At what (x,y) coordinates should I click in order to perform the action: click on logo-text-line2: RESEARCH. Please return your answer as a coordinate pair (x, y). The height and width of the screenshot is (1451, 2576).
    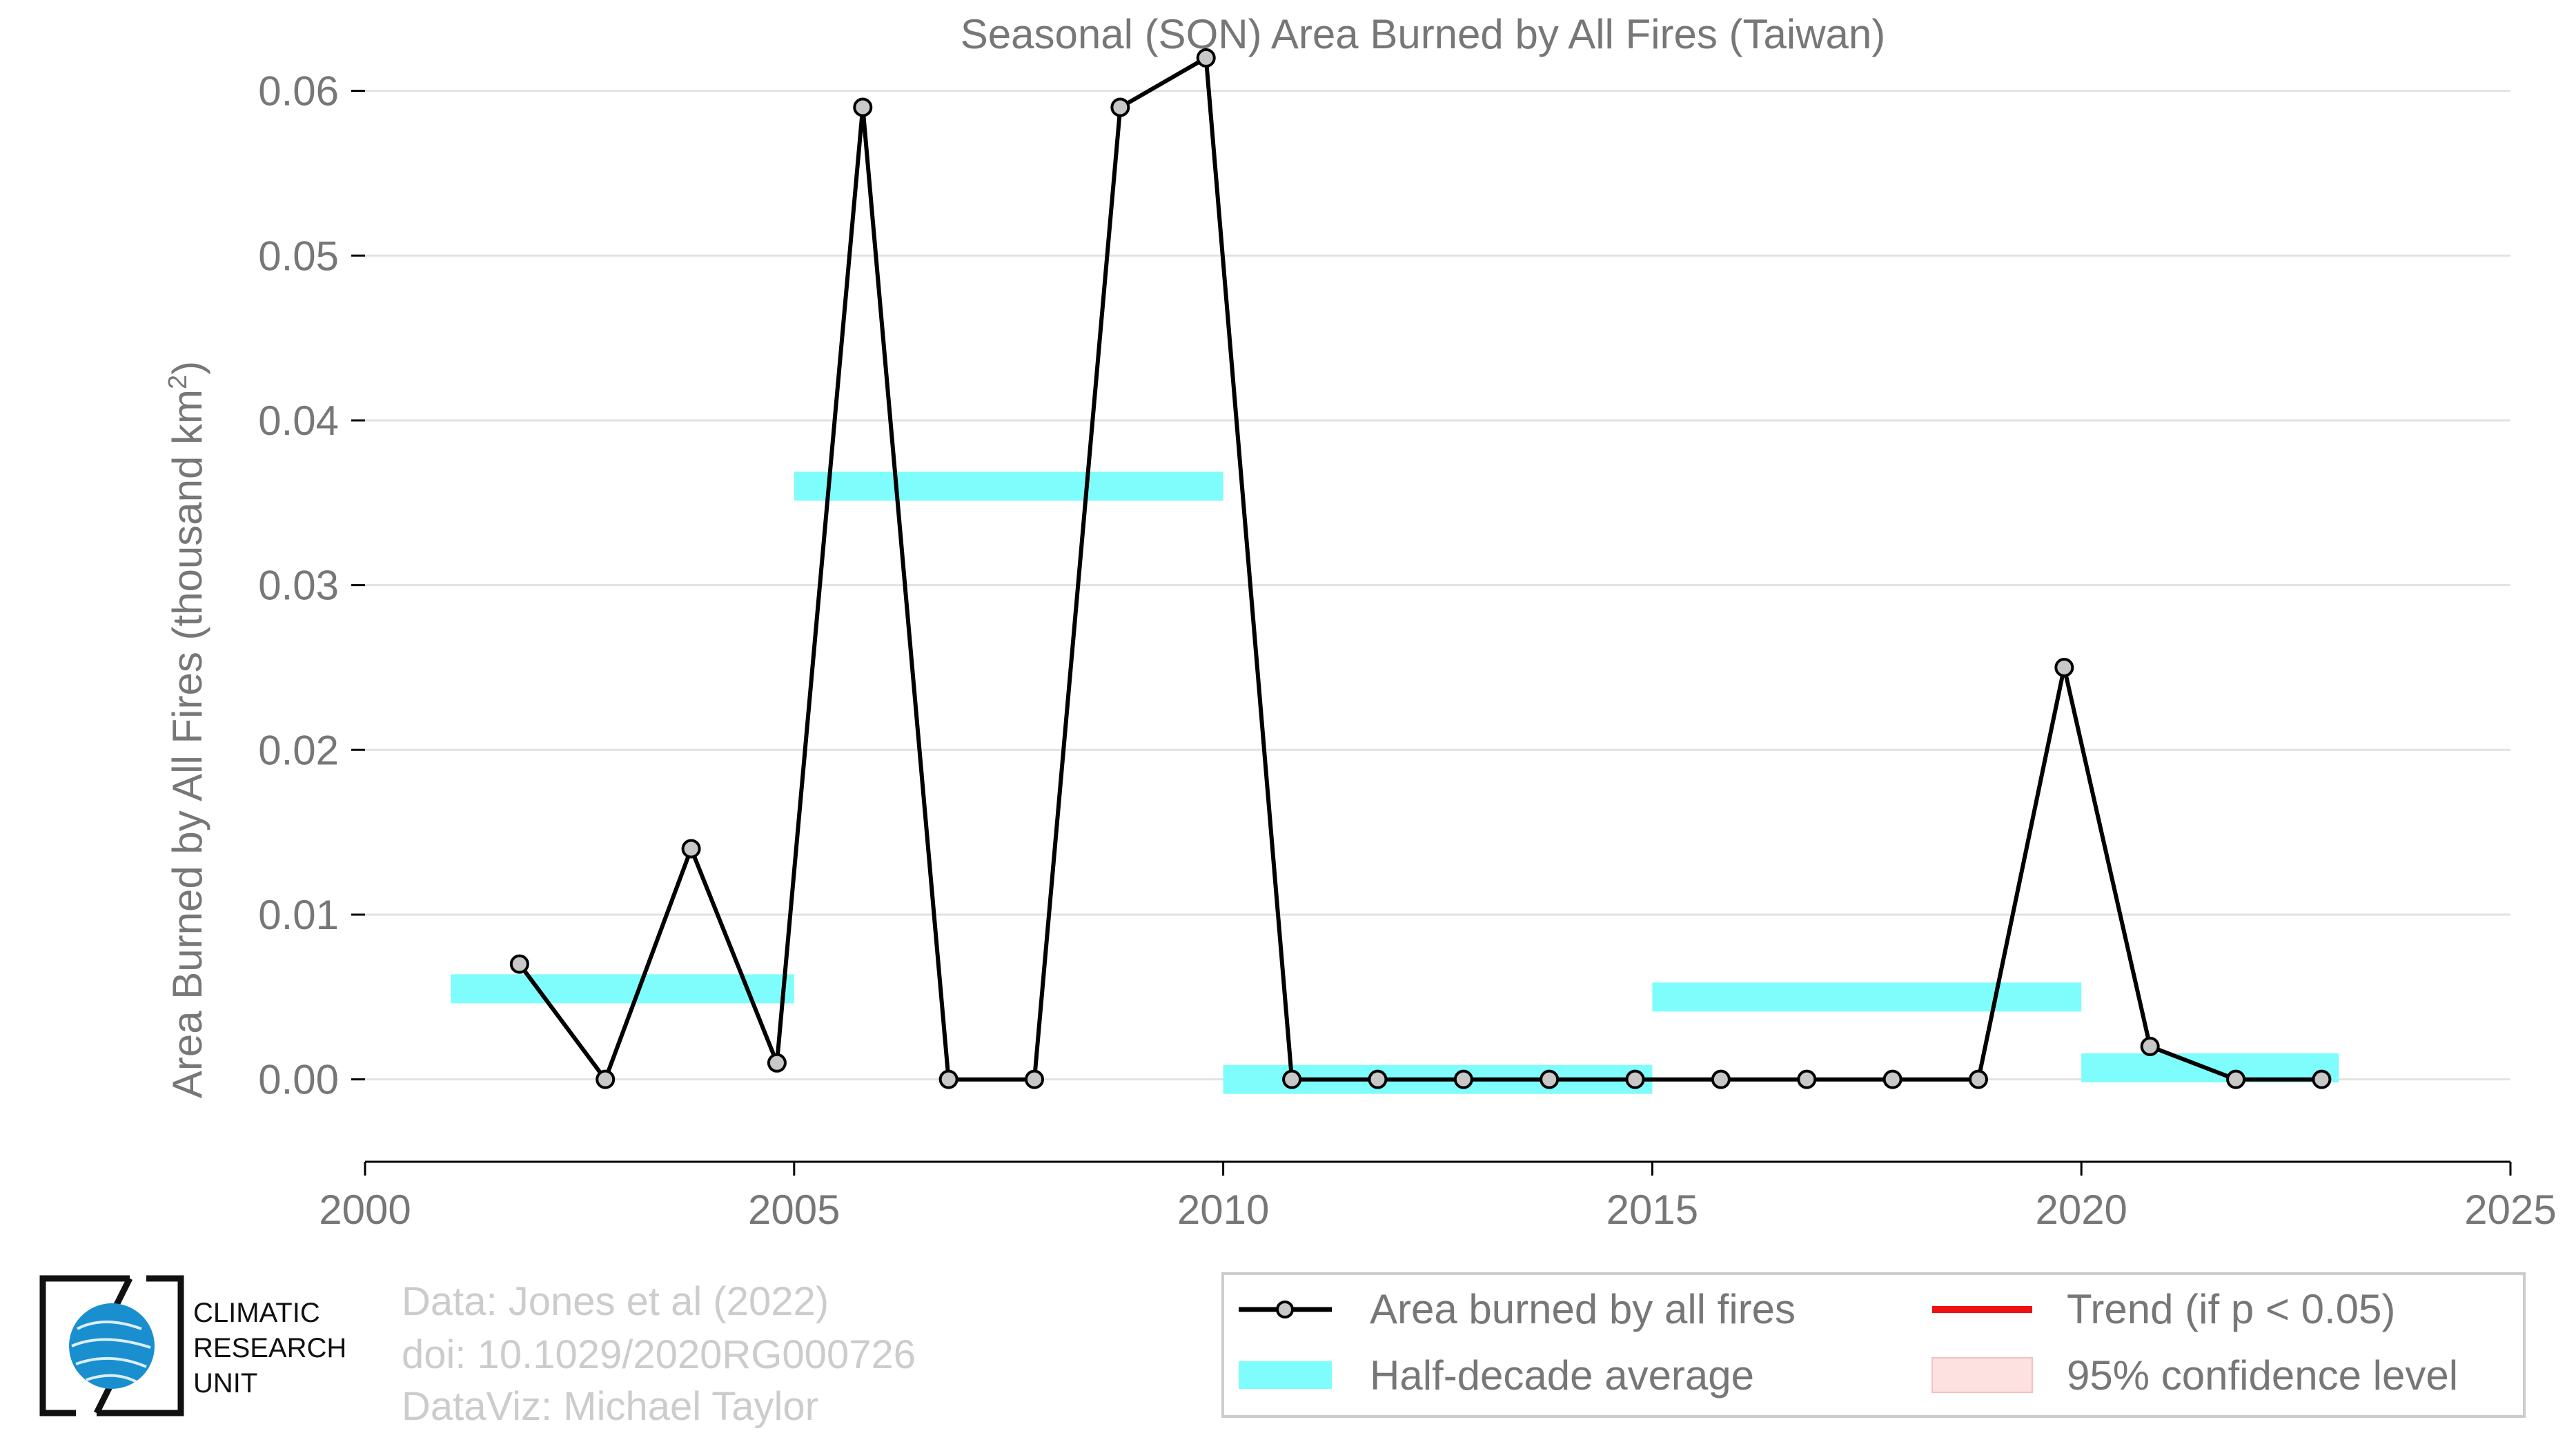
    Looking at the image, I should click on (269, 1348).